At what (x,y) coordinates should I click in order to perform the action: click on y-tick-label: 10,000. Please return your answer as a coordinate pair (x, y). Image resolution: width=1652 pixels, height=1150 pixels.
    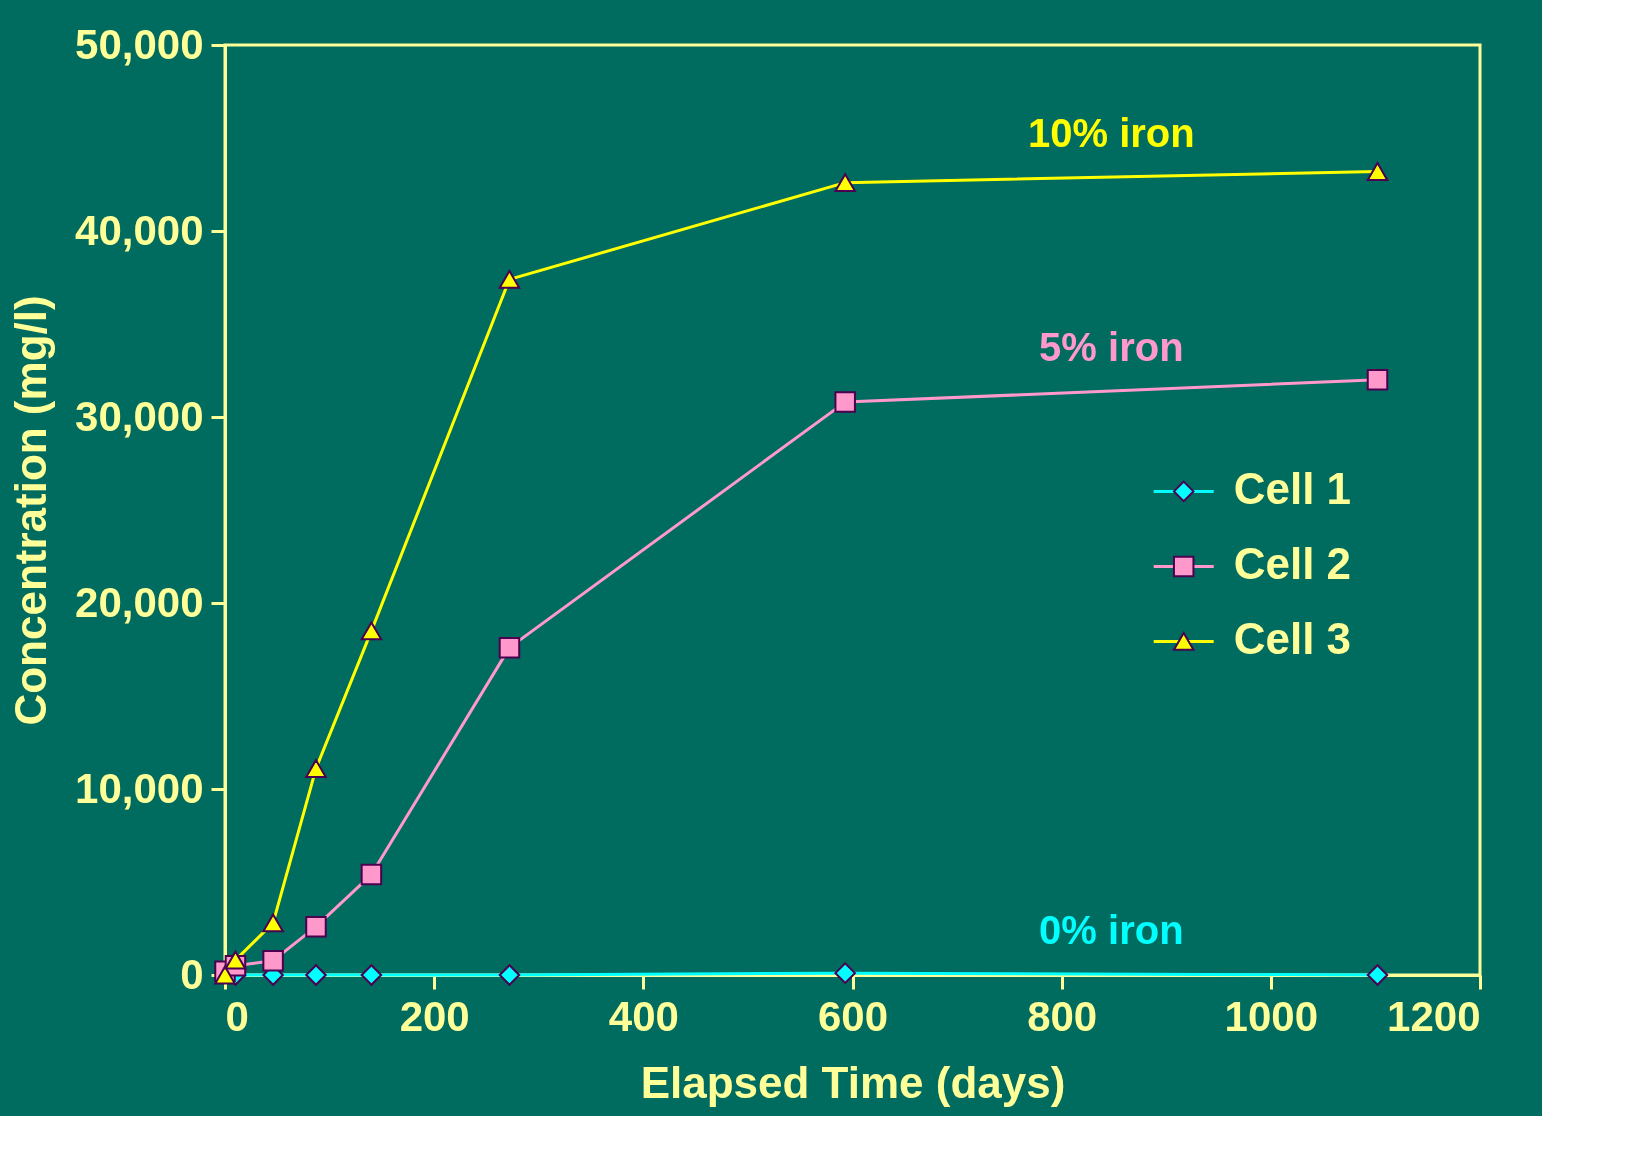
    Looking at the image, I should click on (139, 788).